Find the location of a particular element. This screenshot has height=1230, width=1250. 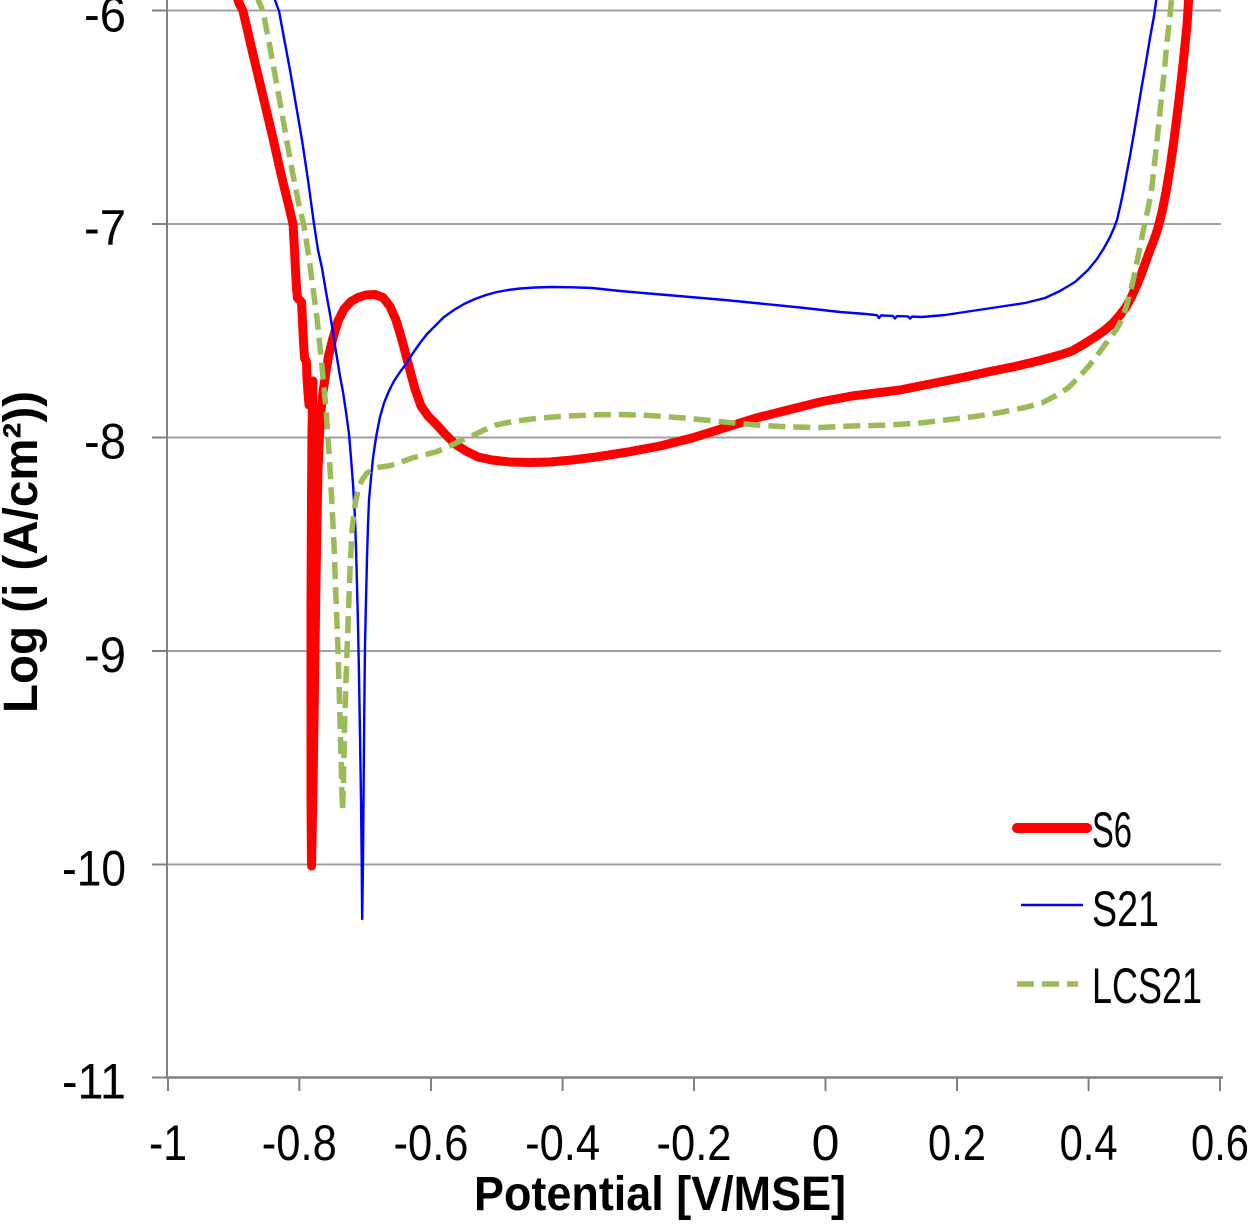

svg-text: 0 is located at coordinates (826, 1143).